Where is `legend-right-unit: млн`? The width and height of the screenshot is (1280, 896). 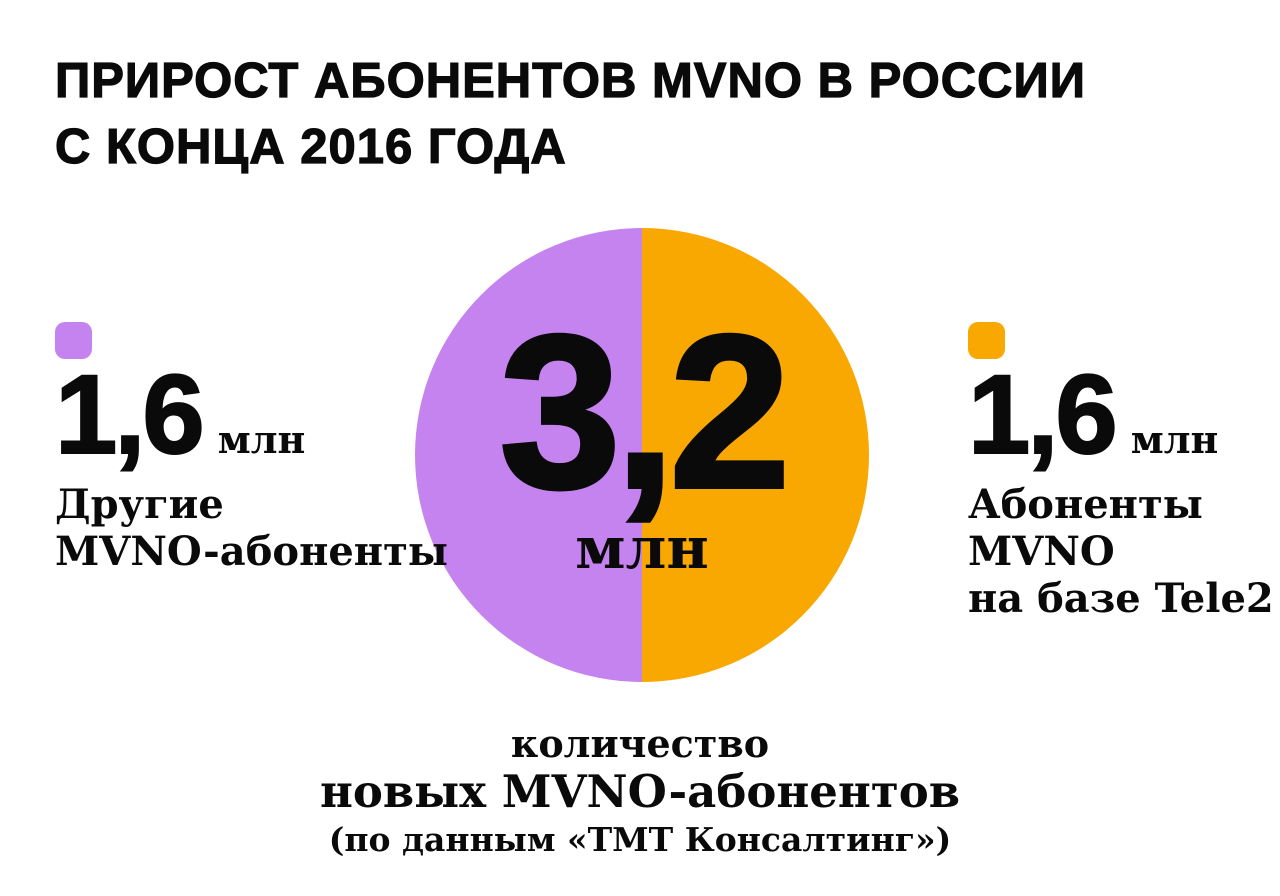
legend-right-unit: млн is located at coordinates (1174, 439).